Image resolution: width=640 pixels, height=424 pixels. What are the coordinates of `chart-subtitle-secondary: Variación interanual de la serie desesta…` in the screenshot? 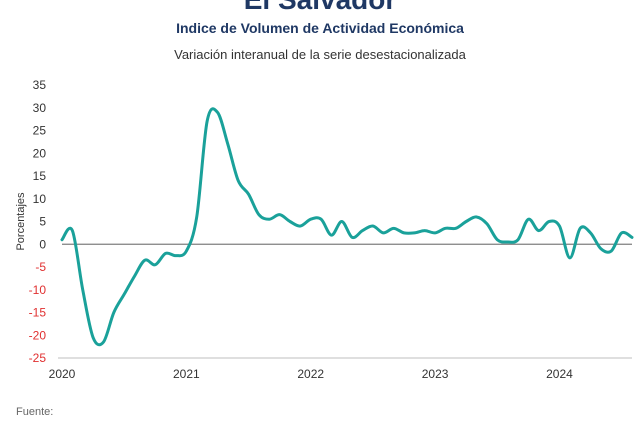 It's located at (320, 54).